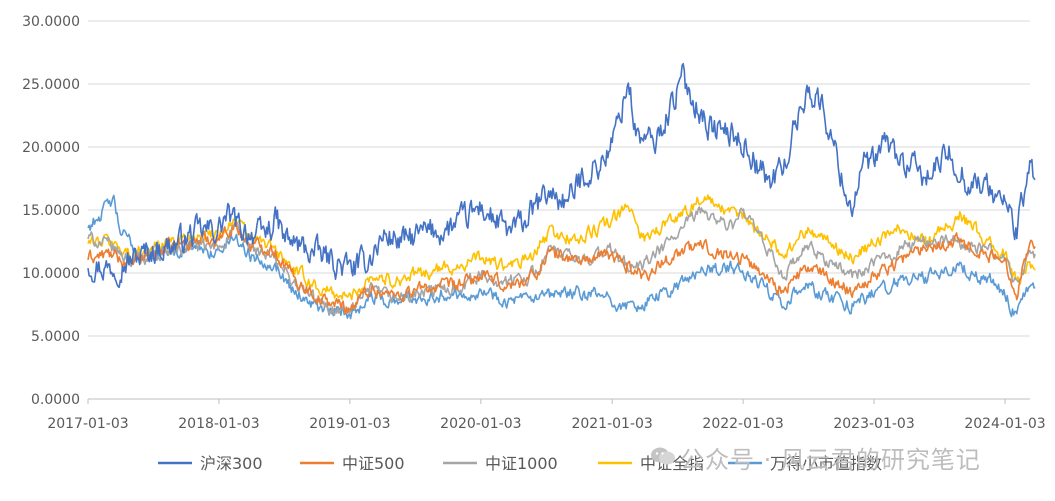  I want to click on x-tick-label: 2024-01-03, so click(1004, 424).